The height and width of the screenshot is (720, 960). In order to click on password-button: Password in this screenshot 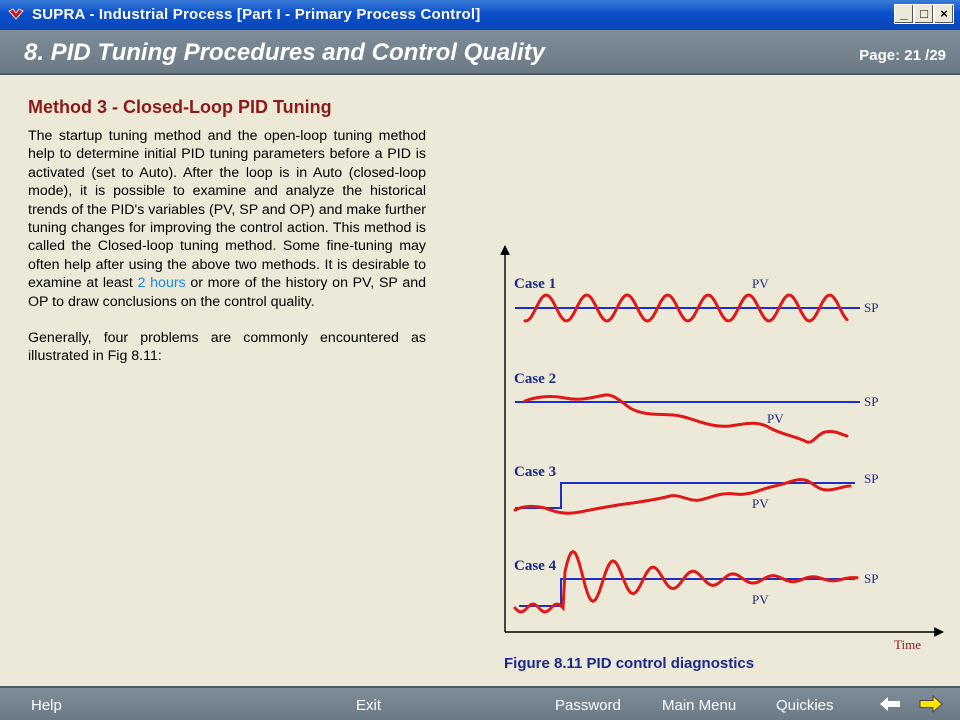, I will do `click(588, 705)`.